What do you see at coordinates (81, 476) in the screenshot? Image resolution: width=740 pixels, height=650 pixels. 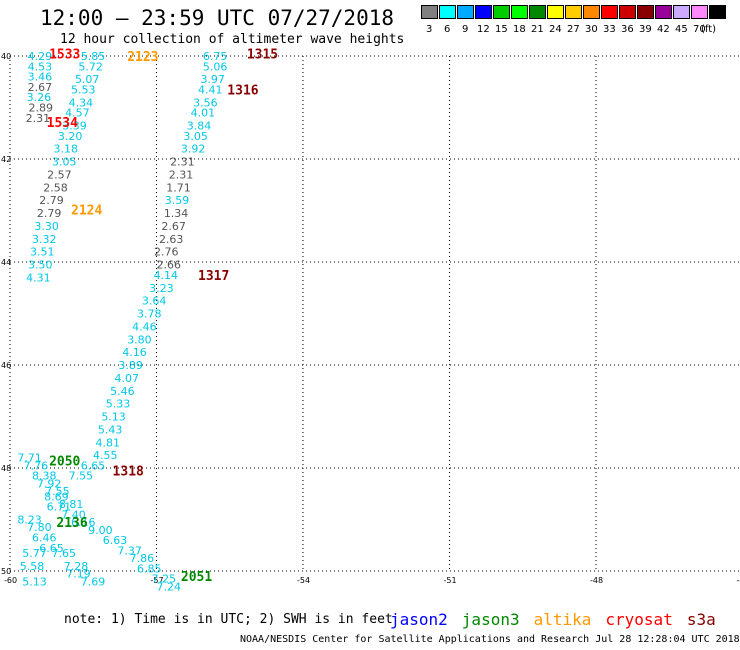 I see `swh-value: 7.55` at bounding box center [81, 476].